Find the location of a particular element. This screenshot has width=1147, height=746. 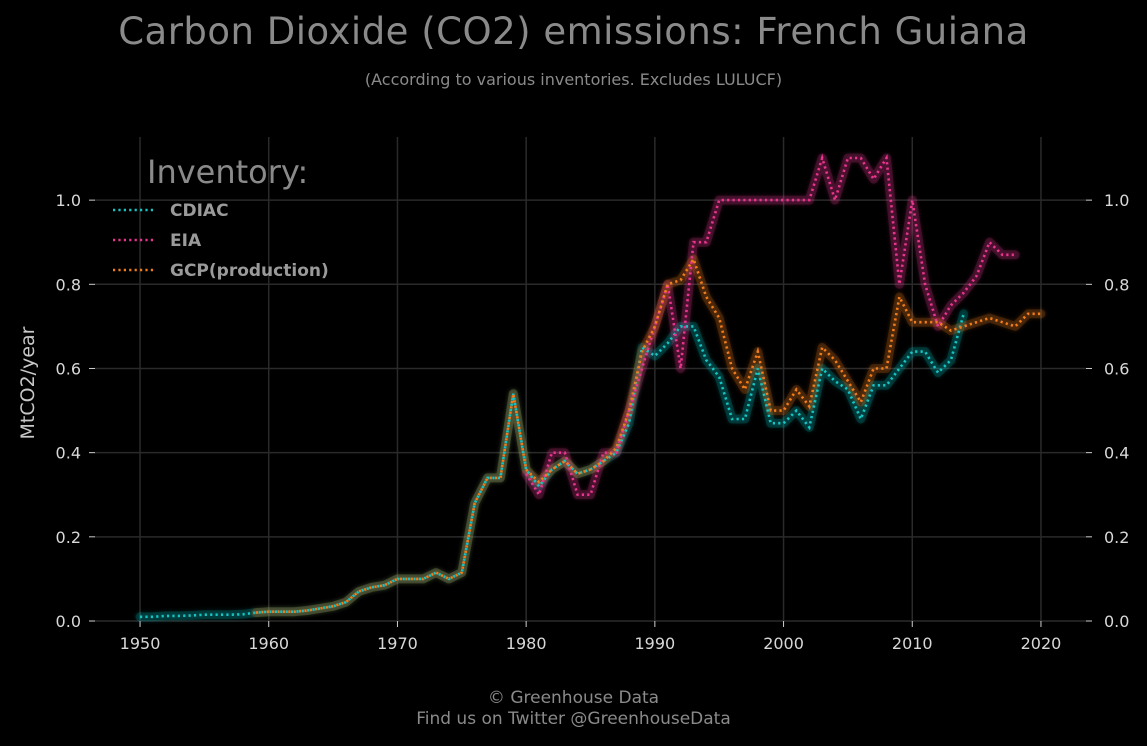

y-tick-label-right: 0.0 is located at coordinates (1116, 621).